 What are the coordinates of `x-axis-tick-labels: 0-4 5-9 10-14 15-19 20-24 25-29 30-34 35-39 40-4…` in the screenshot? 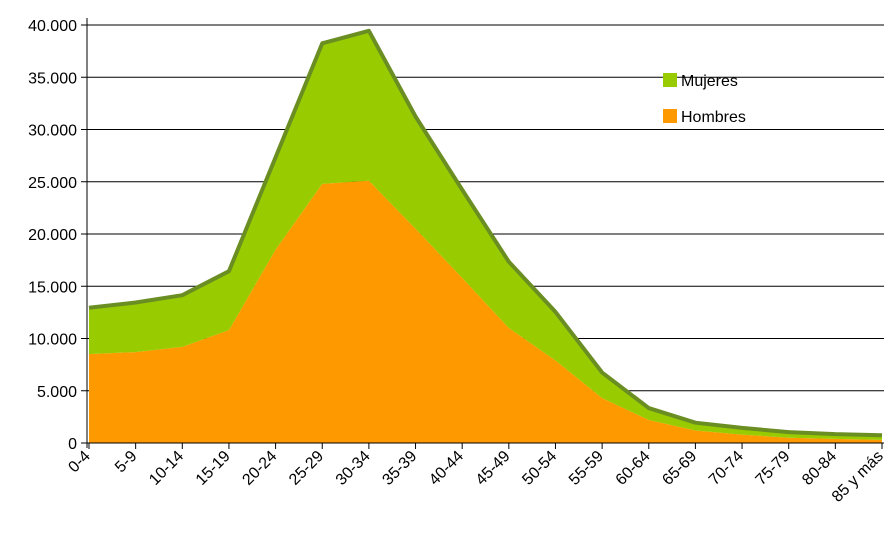 It's located at (474, 474).